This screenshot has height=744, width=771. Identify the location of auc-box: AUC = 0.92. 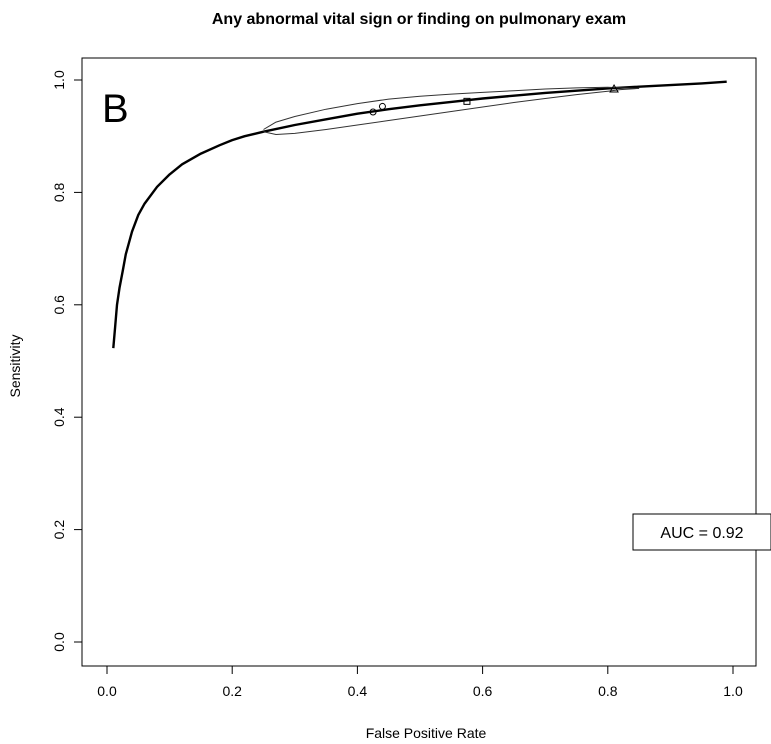
(701, 532).